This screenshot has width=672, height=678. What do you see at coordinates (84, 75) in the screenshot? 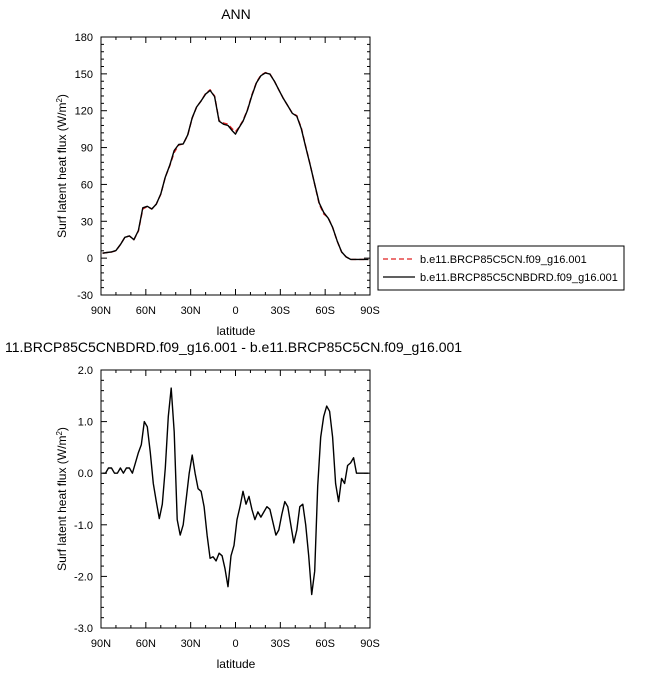
I see `top-chart-ytick-label-6: 150` at bounding box center [84, 75].